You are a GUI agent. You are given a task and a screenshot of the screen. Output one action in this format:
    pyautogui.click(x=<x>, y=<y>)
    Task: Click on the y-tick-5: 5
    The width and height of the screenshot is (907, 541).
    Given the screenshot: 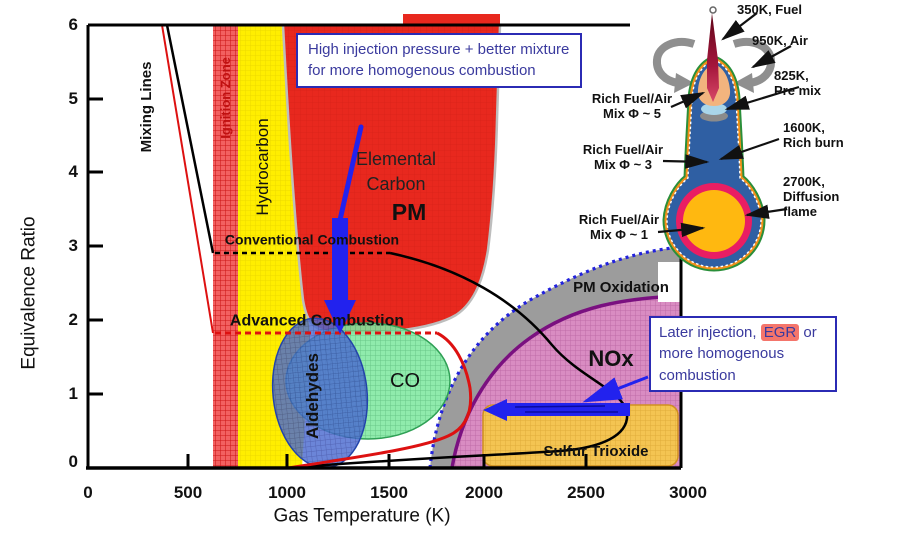 What is the action you would take?
    pyautogui.click(x=73, y=98)
    